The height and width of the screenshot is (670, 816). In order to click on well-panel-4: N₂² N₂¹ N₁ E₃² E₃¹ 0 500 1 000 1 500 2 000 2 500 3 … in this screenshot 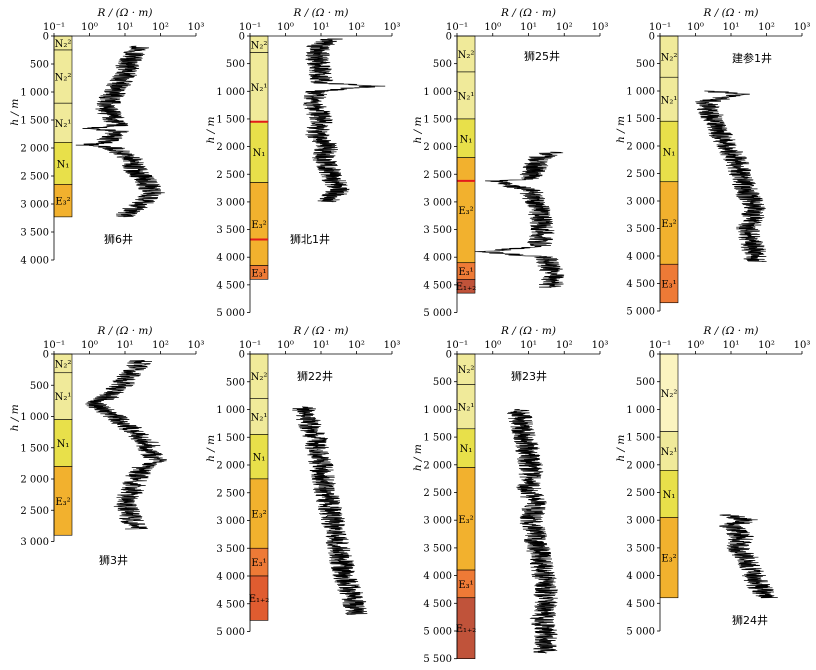, I will do `click(712, 162)`.